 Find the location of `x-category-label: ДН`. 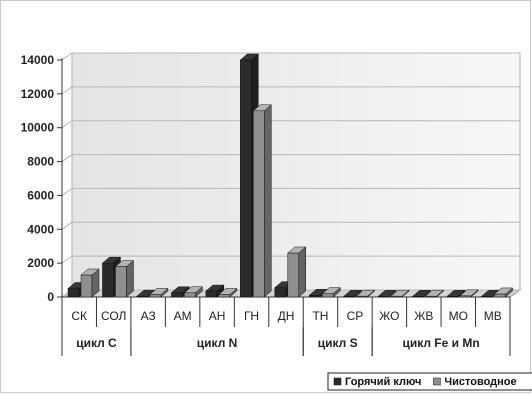

x-category-label: ДН is located at coordinates (286, 316).